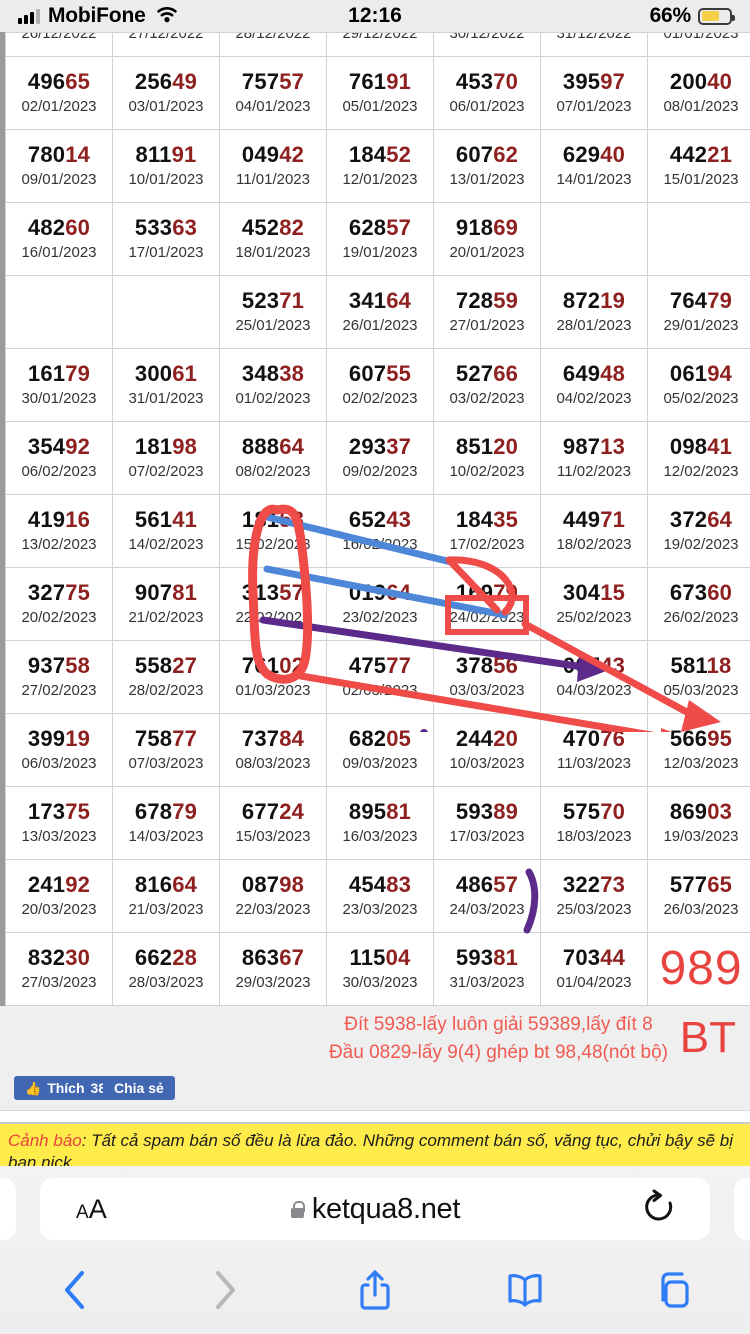 The width and height of the screenshot is (750, 1334). Describe the element at coordinates (698, 604) in the screenshot. I see `result-cell: 67360 26/02/2023` at that location.